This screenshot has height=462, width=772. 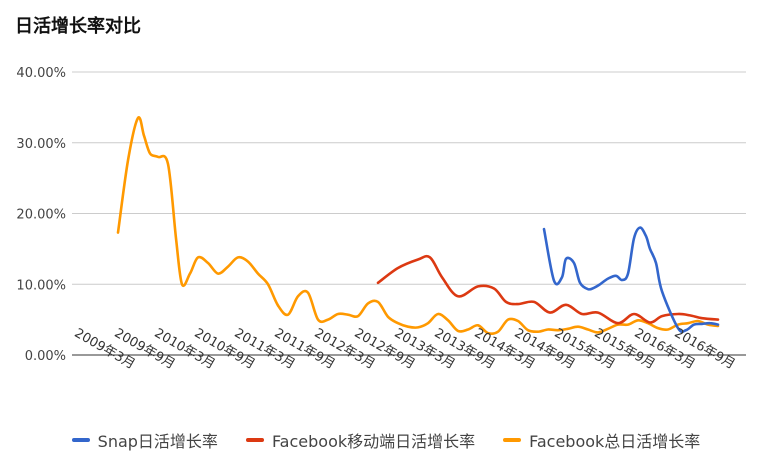 I want to click on legend: Snap日活增长率 Facebook移动端日活增长率 Facebook总日活增长率, so click(x=386, y=440).